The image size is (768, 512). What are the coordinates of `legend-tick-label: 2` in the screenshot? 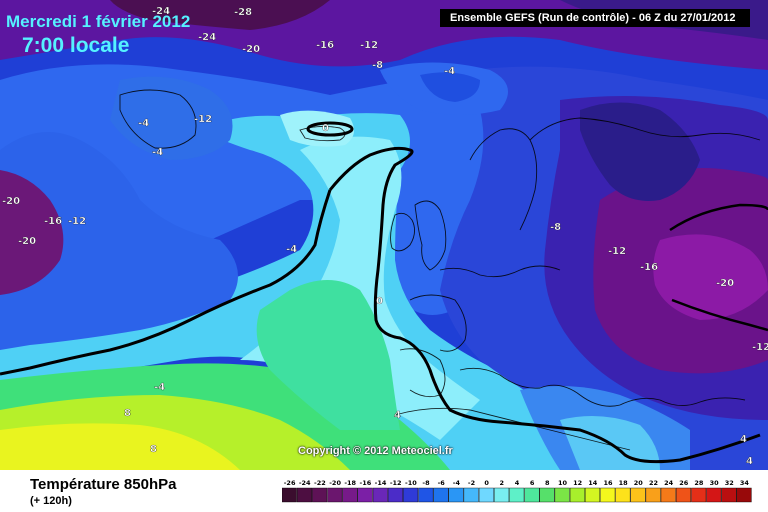 It's located at (502, 483).